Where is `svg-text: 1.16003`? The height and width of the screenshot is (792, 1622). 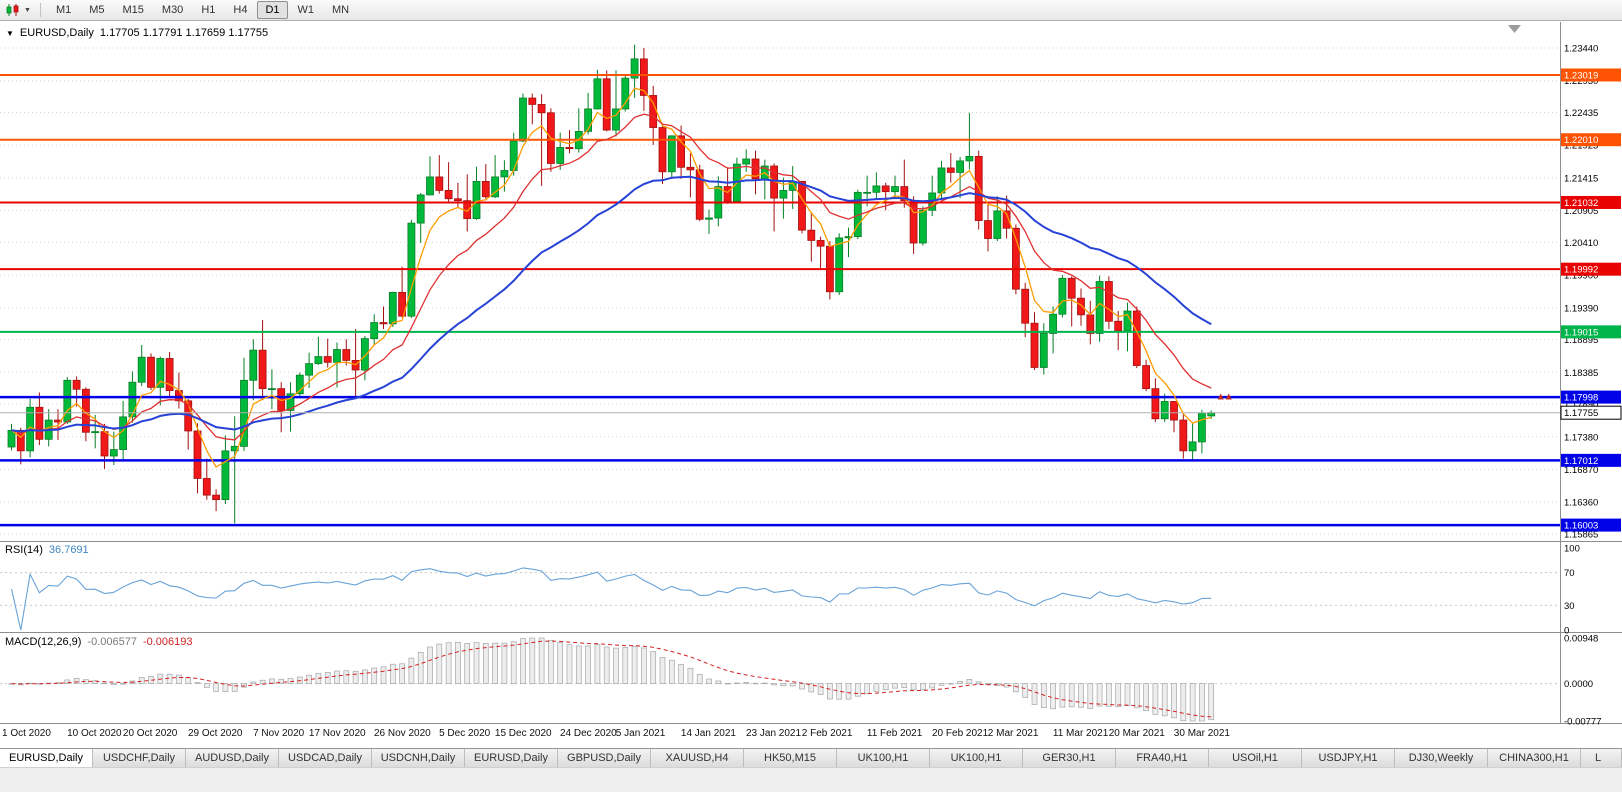 svg-text: 1.16003 is located at coordinates (1581, 526).